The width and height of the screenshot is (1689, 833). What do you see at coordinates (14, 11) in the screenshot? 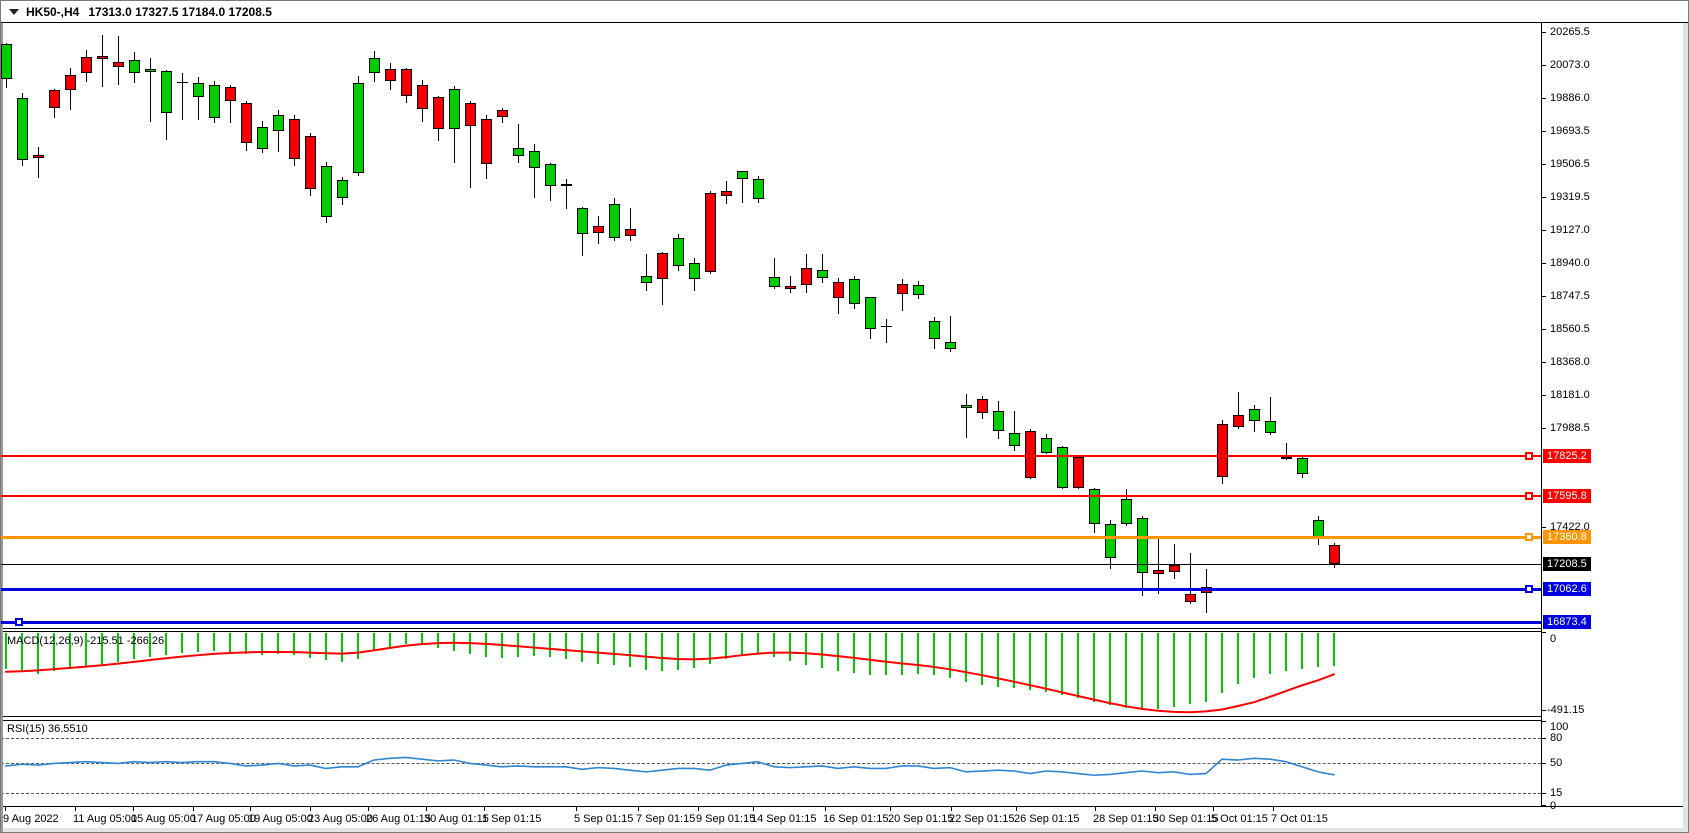
I see `chart-dropdown-icon` at bounding box center [14, 11].